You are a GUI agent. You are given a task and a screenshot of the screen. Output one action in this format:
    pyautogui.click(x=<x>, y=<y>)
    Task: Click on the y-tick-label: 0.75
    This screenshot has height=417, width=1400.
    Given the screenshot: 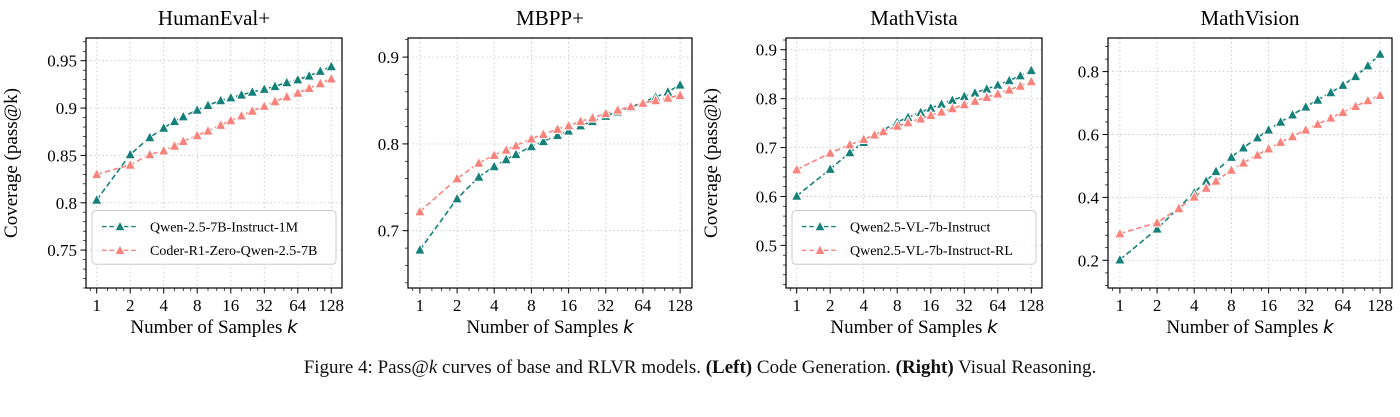 What is the action you would take?
    pyautogui.click(x=62, y=250)
    